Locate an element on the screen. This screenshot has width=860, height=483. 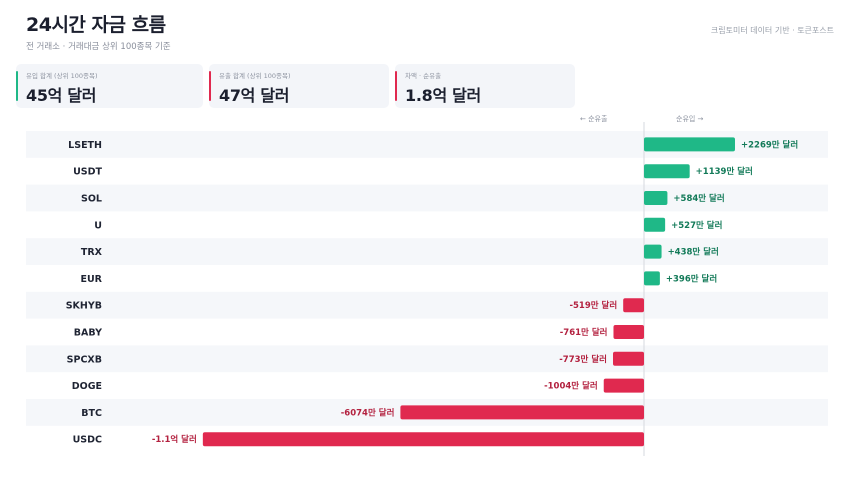
page-subtitle: 전 거래소 · 거래대금 상위 100종목 기준 is located at coordinates (98, 47).